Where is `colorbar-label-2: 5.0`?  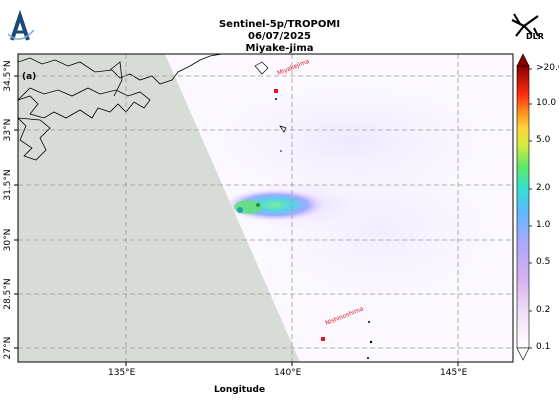 colorbar-label-2: 5.0 is located at coordinates (543, 140).